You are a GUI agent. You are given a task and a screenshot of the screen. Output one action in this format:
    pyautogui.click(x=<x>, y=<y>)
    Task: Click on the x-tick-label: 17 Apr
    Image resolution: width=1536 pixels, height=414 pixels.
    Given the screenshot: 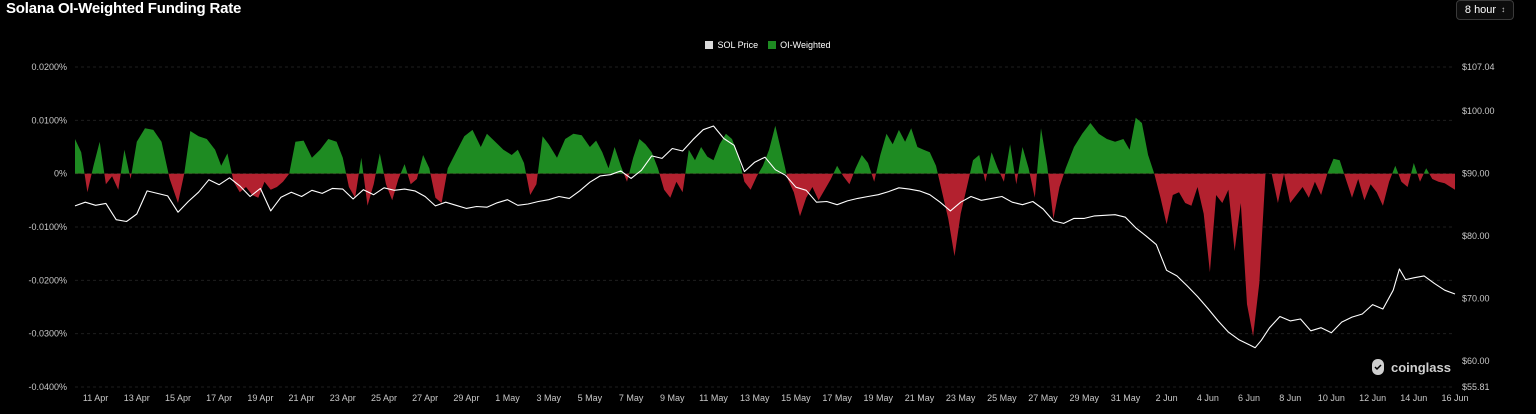 What is the action you would take?
    pyautogui.click(x=219, y=398)
    